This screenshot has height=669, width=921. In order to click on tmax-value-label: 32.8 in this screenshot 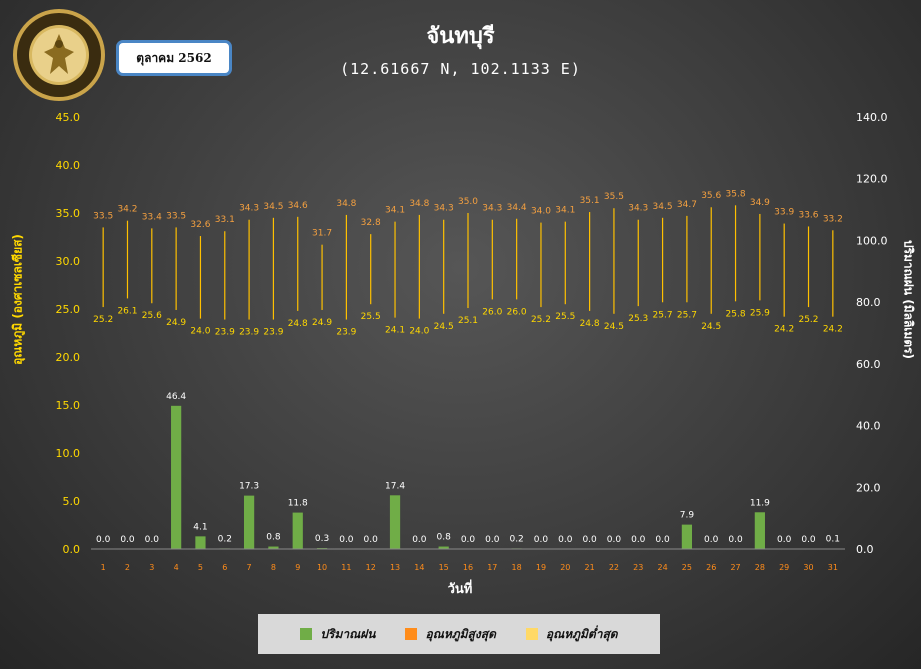, I will do `click(371, 223)`.